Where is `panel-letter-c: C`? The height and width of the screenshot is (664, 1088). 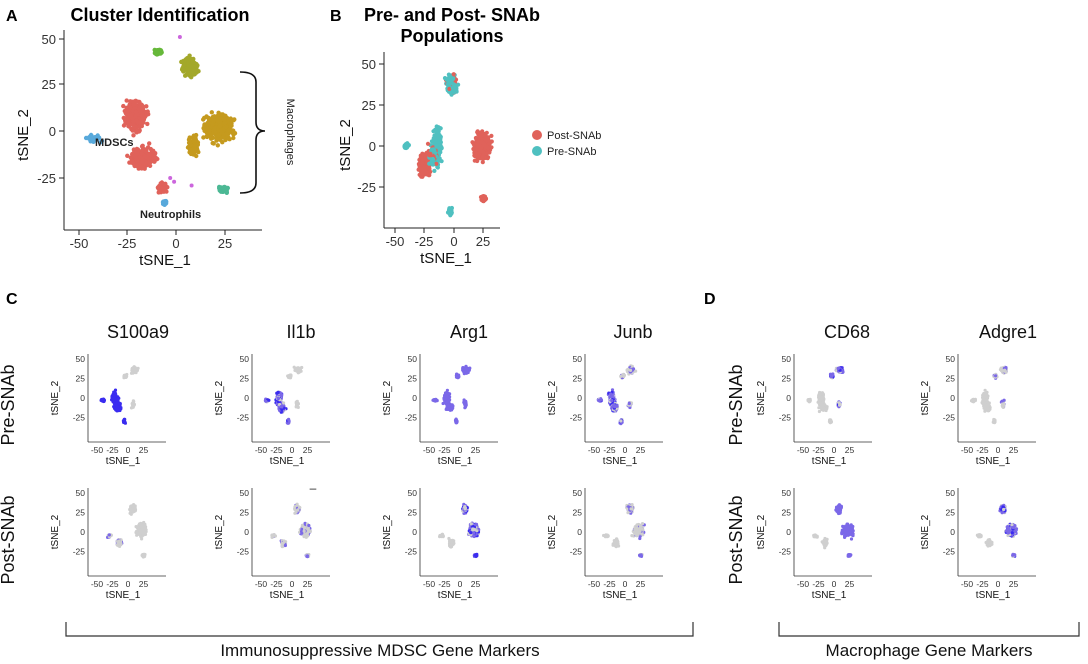 panel-letter-c: C is located at coordinates (12, 299).